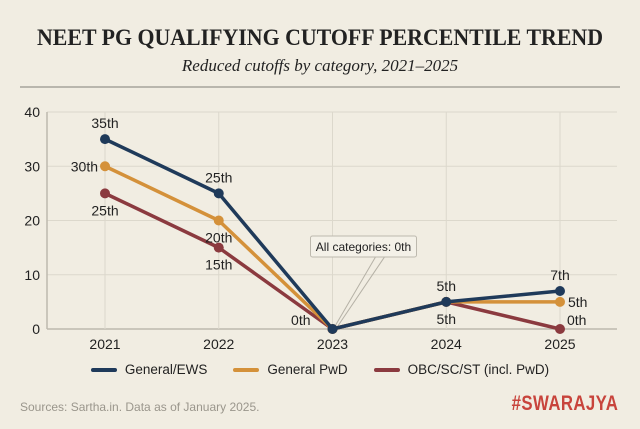 The height and width of the screenshot is (429, 640). What do you see at coordinates (564, 403) in the screenshot?
I see `brand-logo: #SWARAJYA` at bounding box center [564, 403].